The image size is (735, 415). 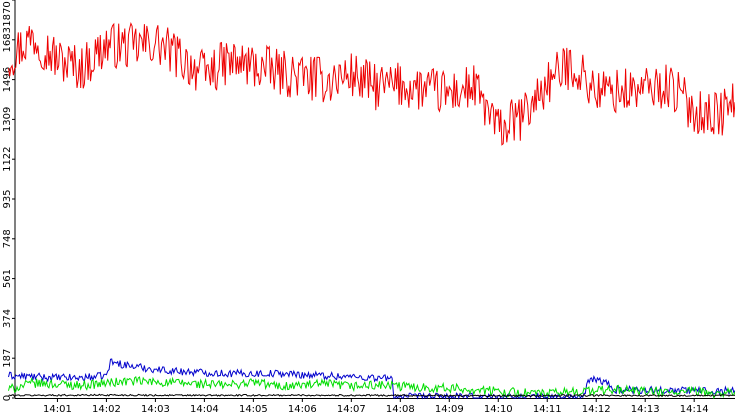 I want to click on y-tick-label: 561, so click(x=7, y=278).